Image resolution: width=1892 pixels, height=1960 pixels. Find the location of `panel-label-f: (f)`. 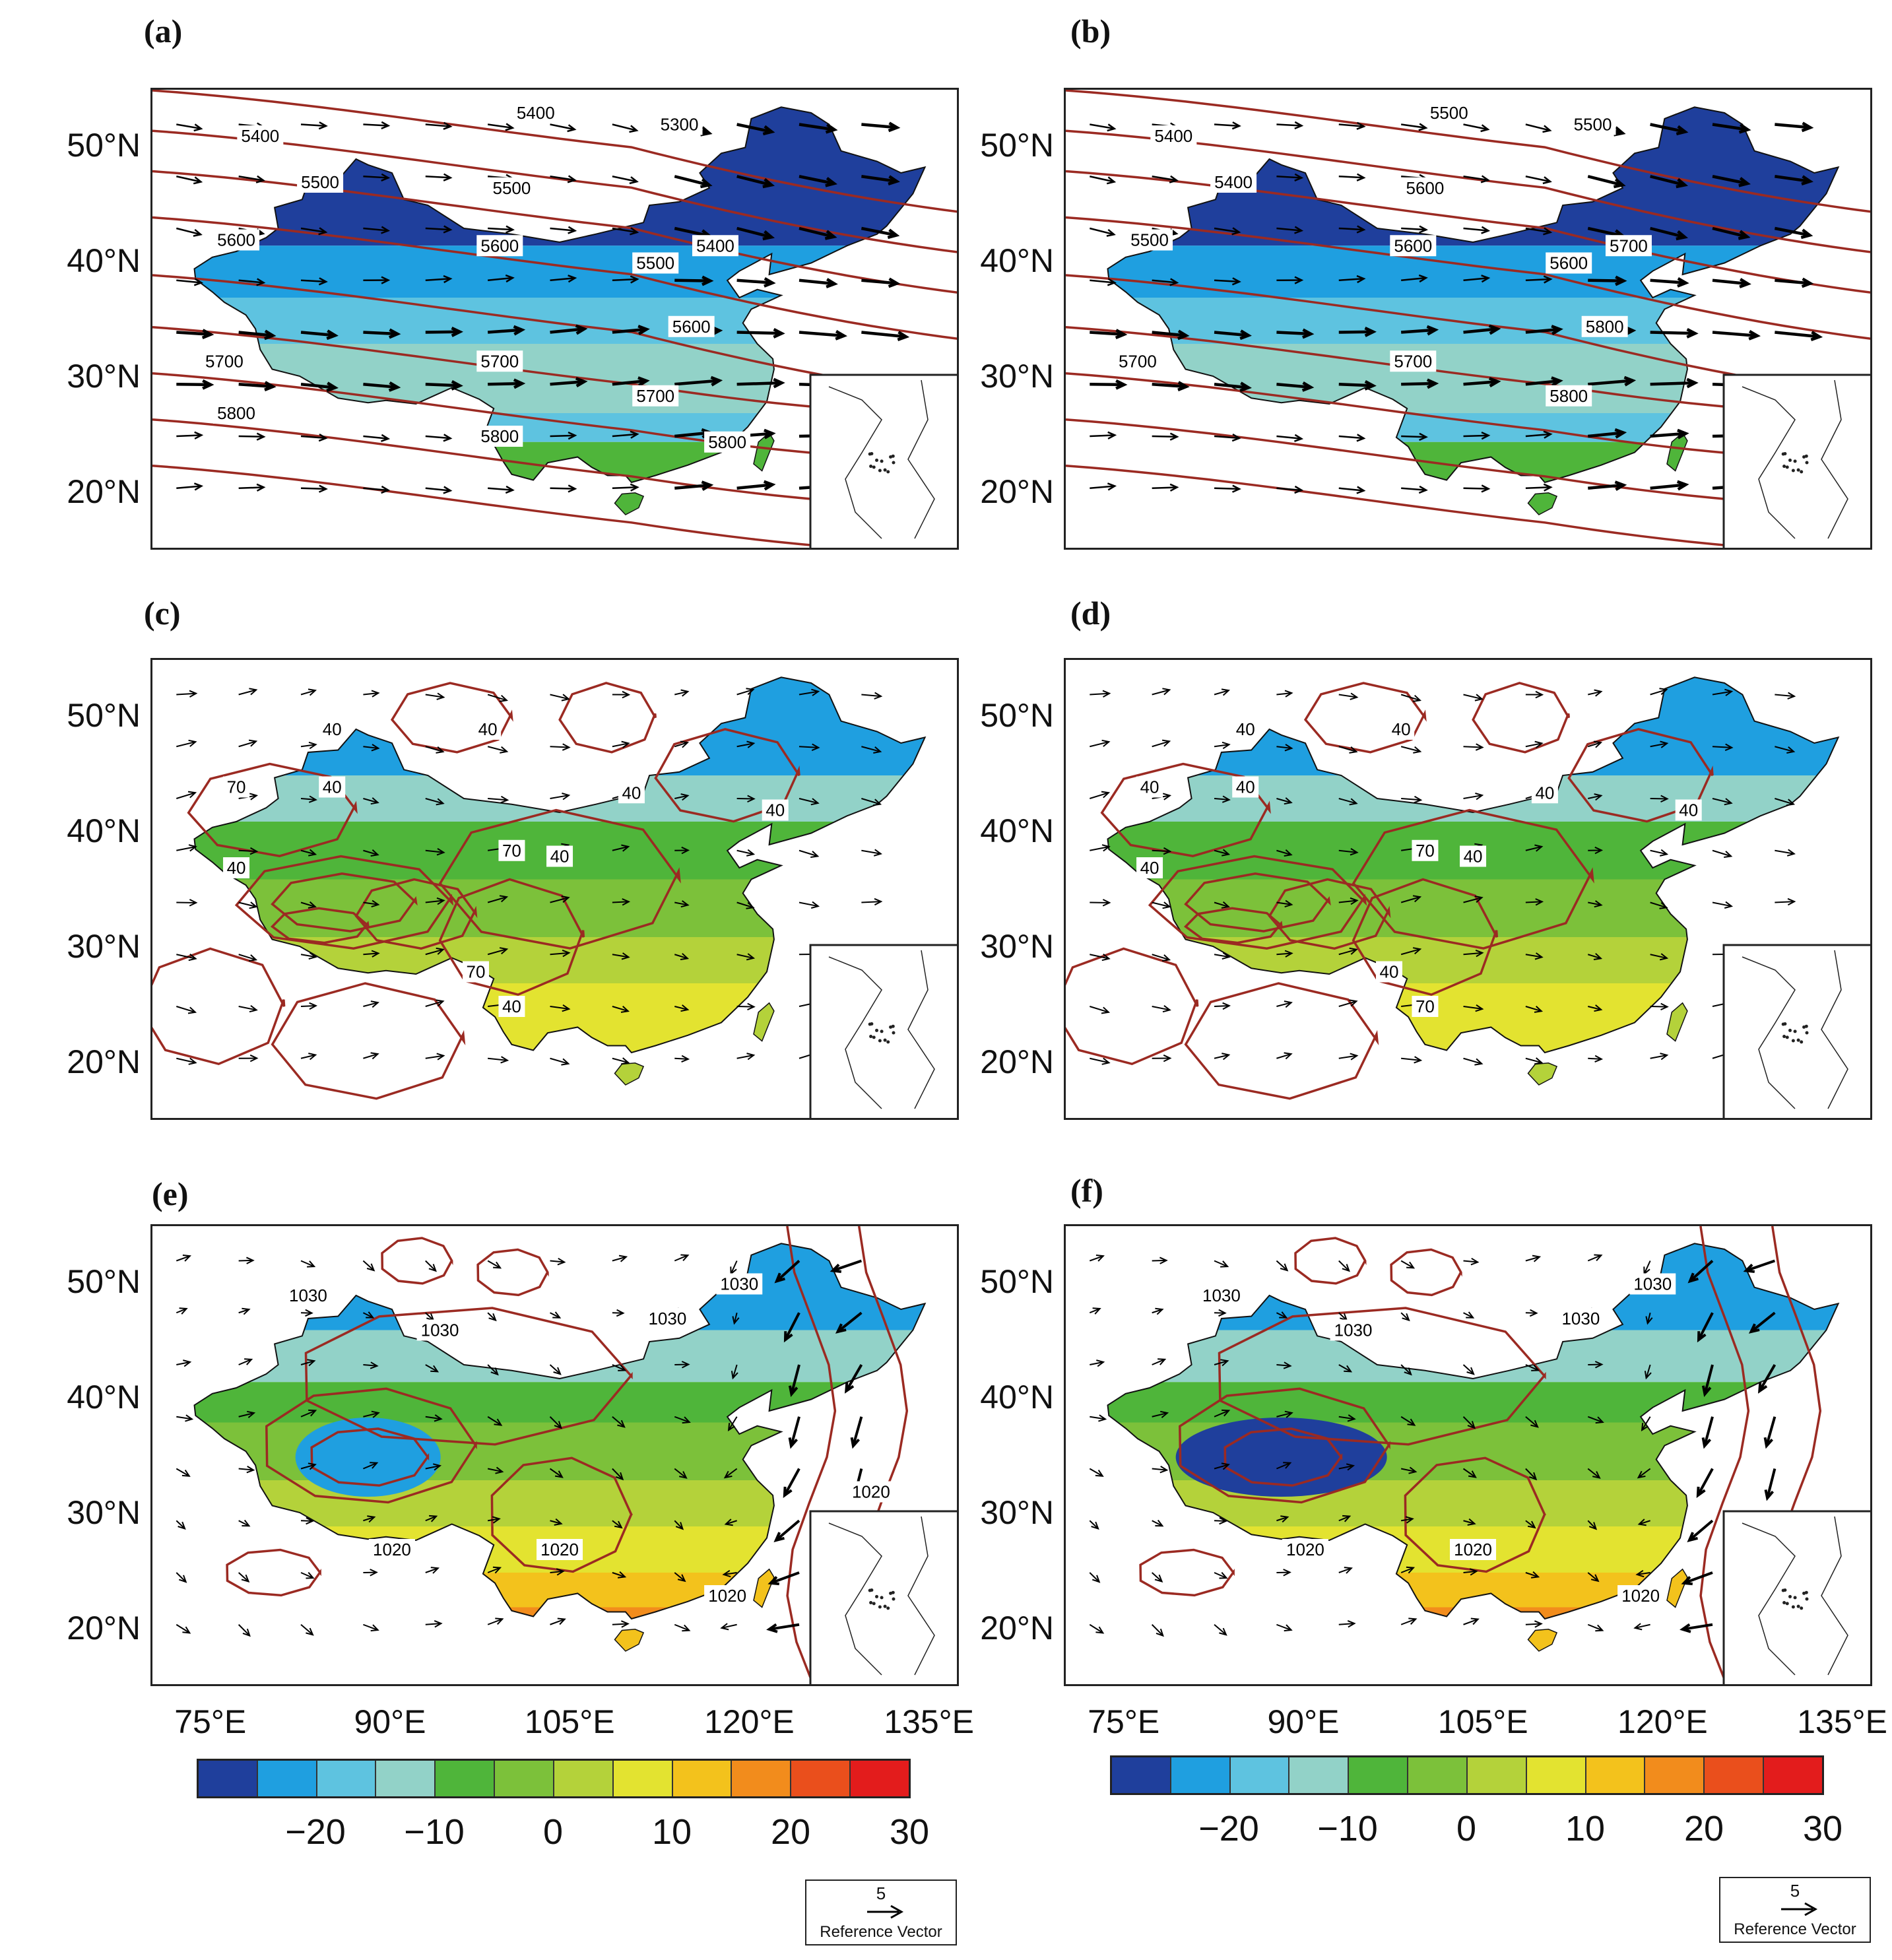

panel-label-f: (f) is located at coordinates (1086, 1190).